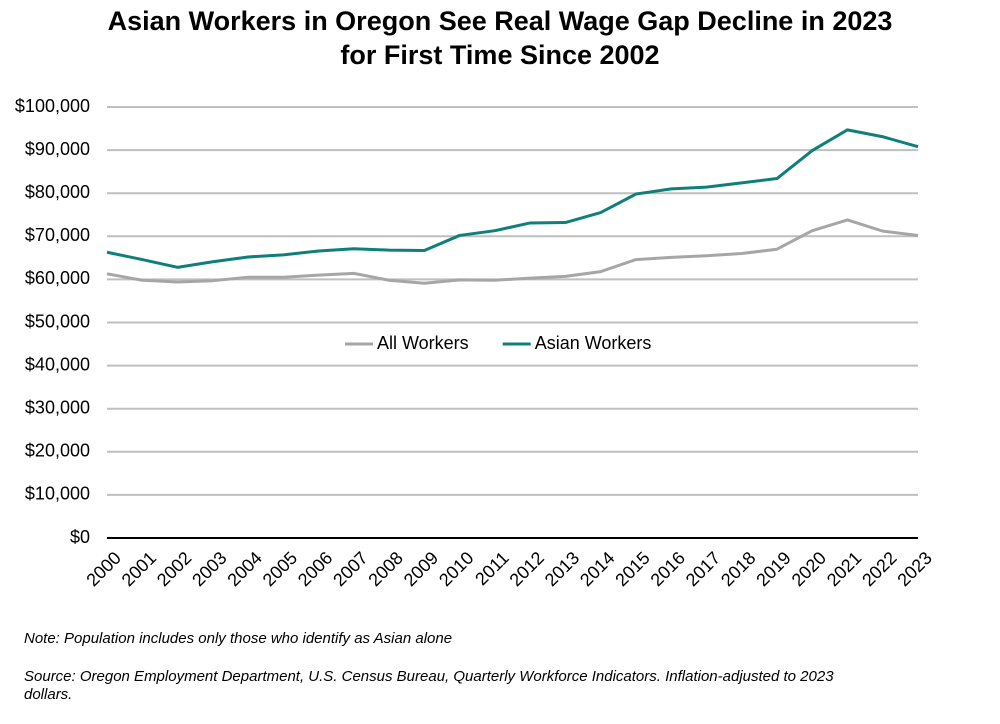 The image size is (1000, 724). I want to click on x-tick-label: 2010, so click(456, 569).